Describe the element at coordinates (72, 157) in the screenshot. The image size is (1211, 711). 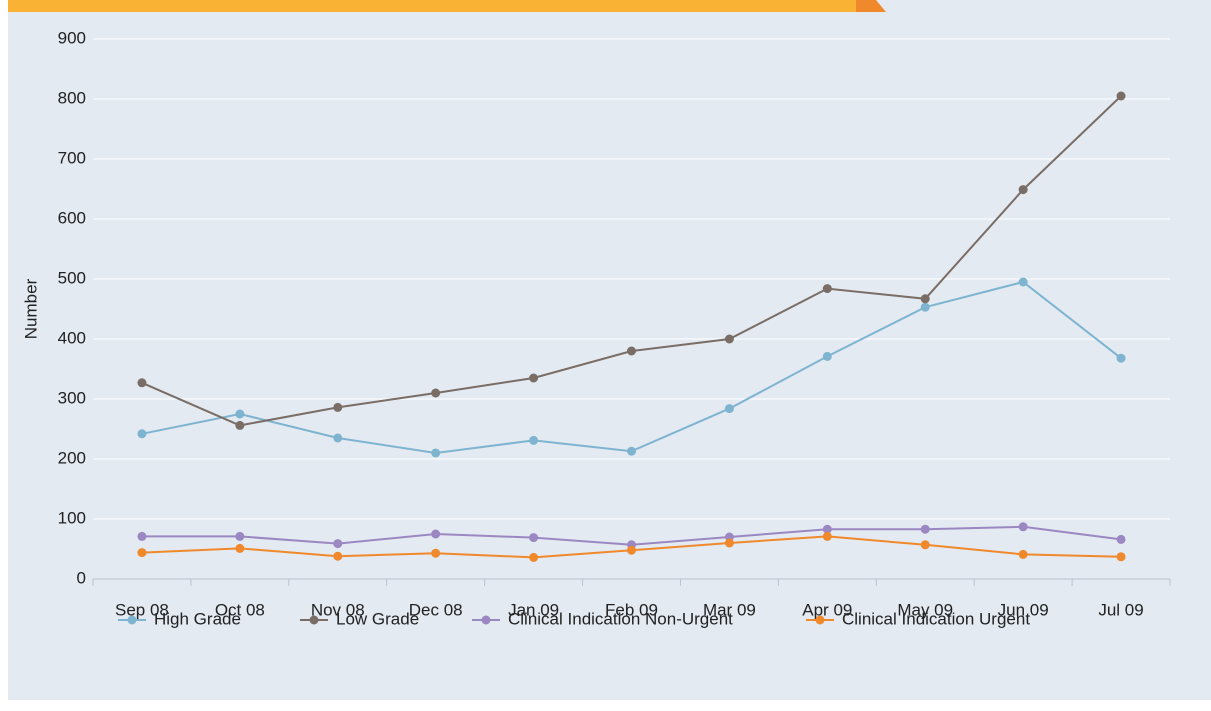
I see `y-tick-label: 700` at that location.